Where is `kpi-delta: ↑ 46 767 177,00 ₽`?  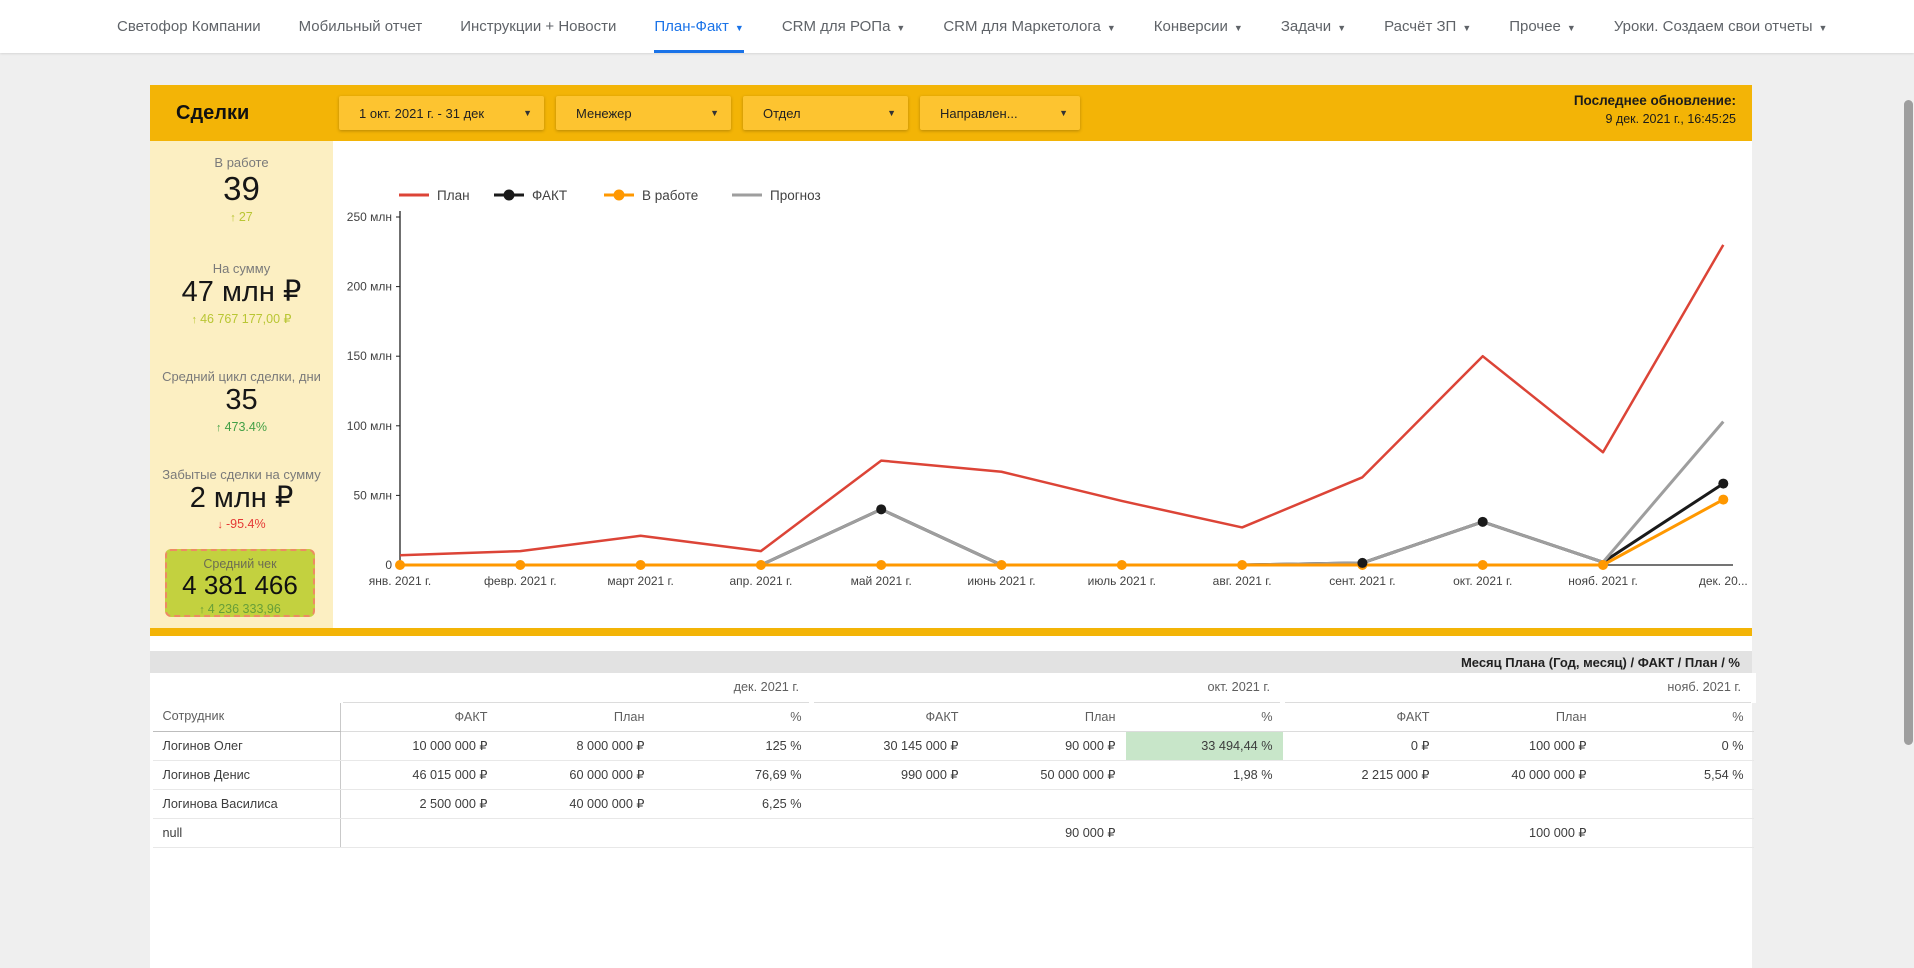
kpi-delta: ↑ 46 767 177,00 ₽ is located at coordinates (241, 319).